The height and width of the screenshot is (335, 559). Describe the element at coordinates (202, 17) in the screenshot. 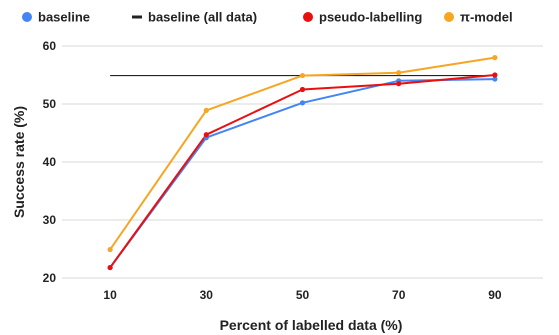

I see `legend-label: baseline (all data)` at that location.